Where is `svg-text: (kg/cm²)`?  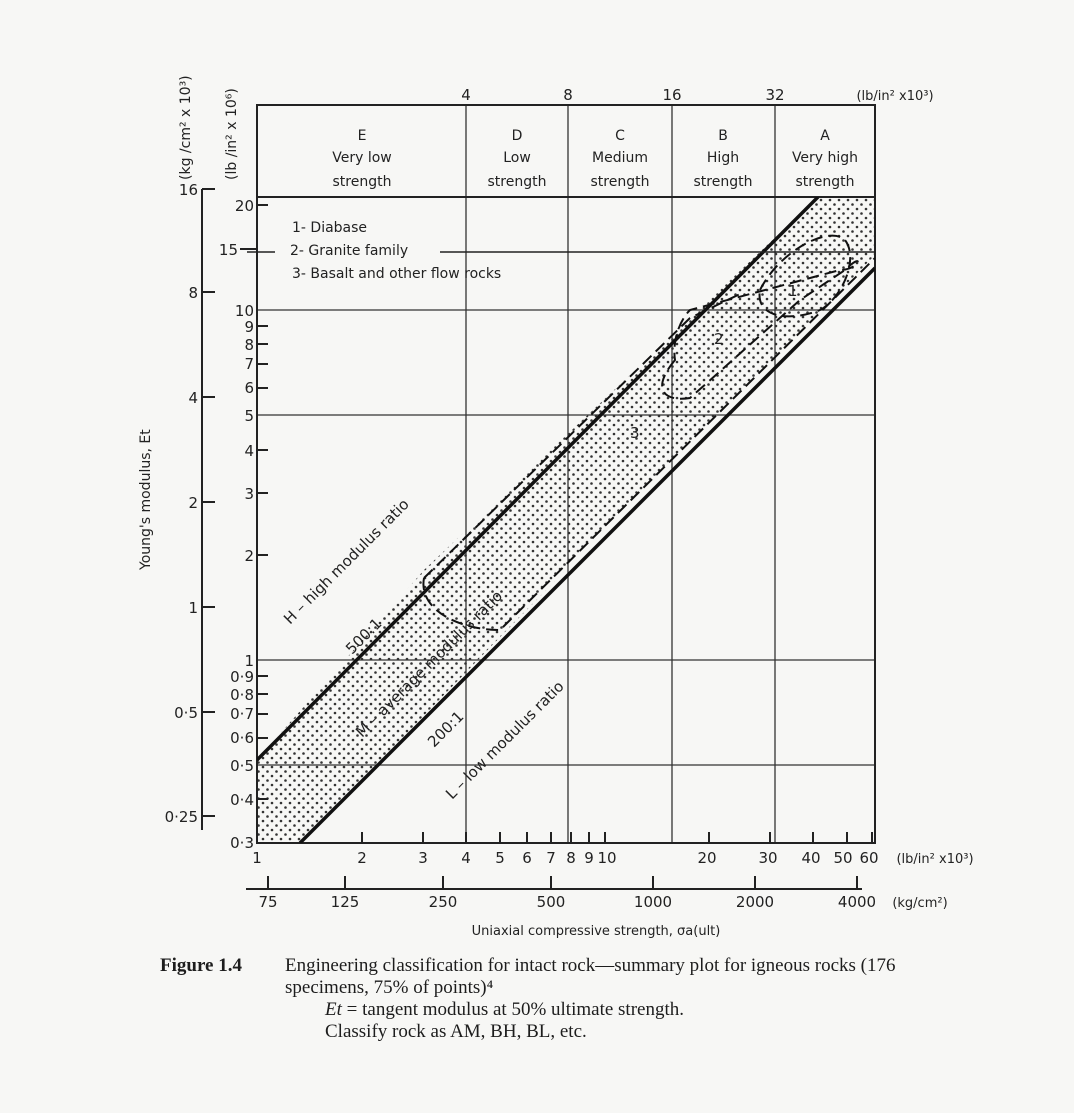
svg-text: (kg/cm²) is located at coordinates (919, 903).